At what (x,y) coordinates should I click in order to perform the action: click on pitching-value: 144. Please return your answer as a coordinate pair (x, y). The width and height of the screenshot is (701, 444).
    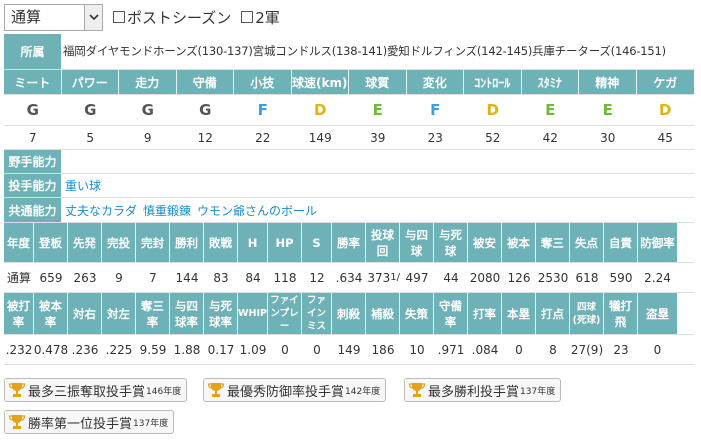
    Looking at the image, I should click on (187, 277).